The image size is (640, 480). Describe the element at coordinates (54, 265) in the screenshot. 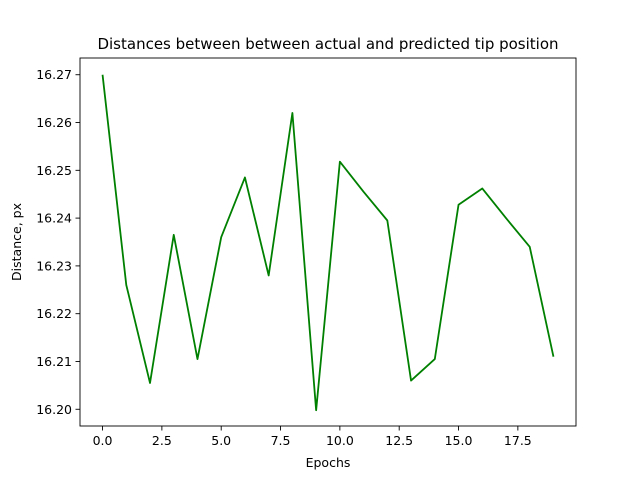

I see `y-tick-label: 16.23` at that location.